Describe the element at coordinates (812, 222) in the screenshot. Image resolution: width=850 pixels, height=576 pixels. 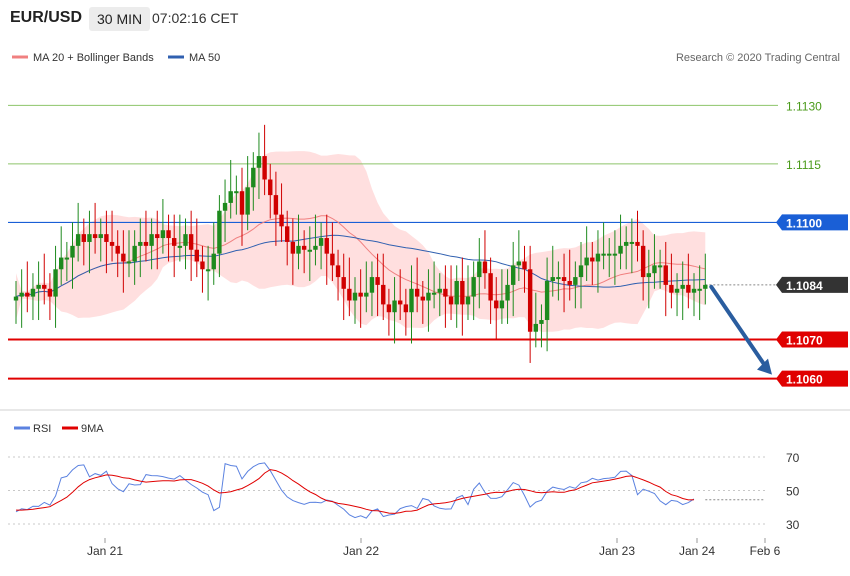
I see `resistance-level-tag` at that location.